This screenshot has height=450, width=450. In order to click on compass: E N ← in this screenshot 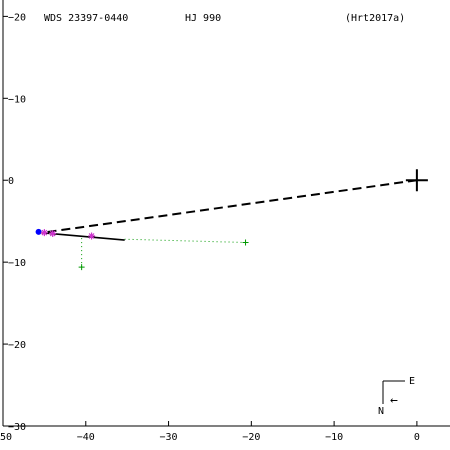, I will do `click(396, 396)`.